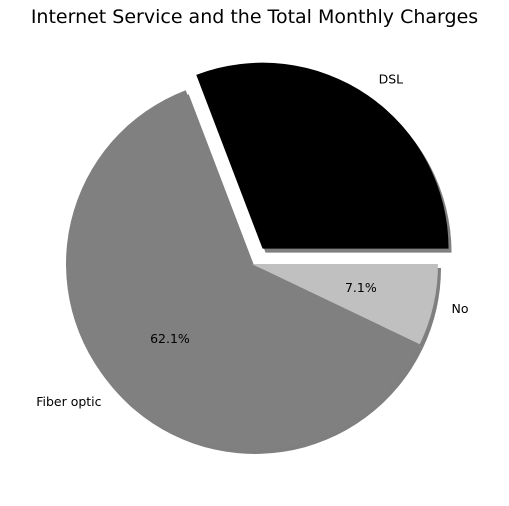 The width and height of the screenshot is (509, 506). I want to click on slice-pct-label-no: 7.1%, so click(361, 287).